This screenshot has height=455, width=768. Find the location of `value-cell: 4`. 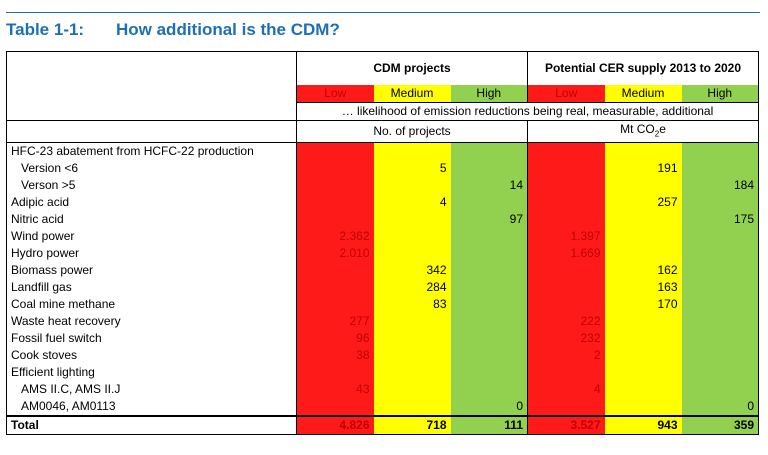

value-cell: 4 is located at coordinates (566, 390).